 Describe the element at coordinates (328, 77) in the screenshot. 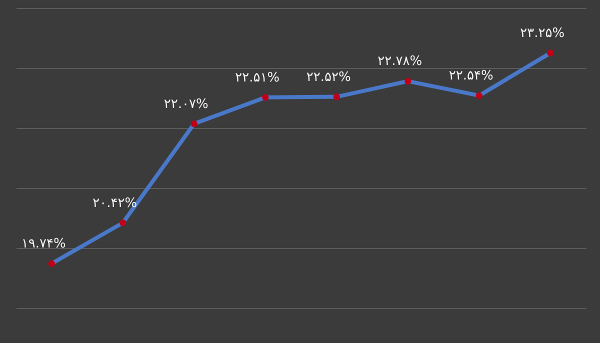

I see `data-label: ۲۲.۵۲%` at that location.